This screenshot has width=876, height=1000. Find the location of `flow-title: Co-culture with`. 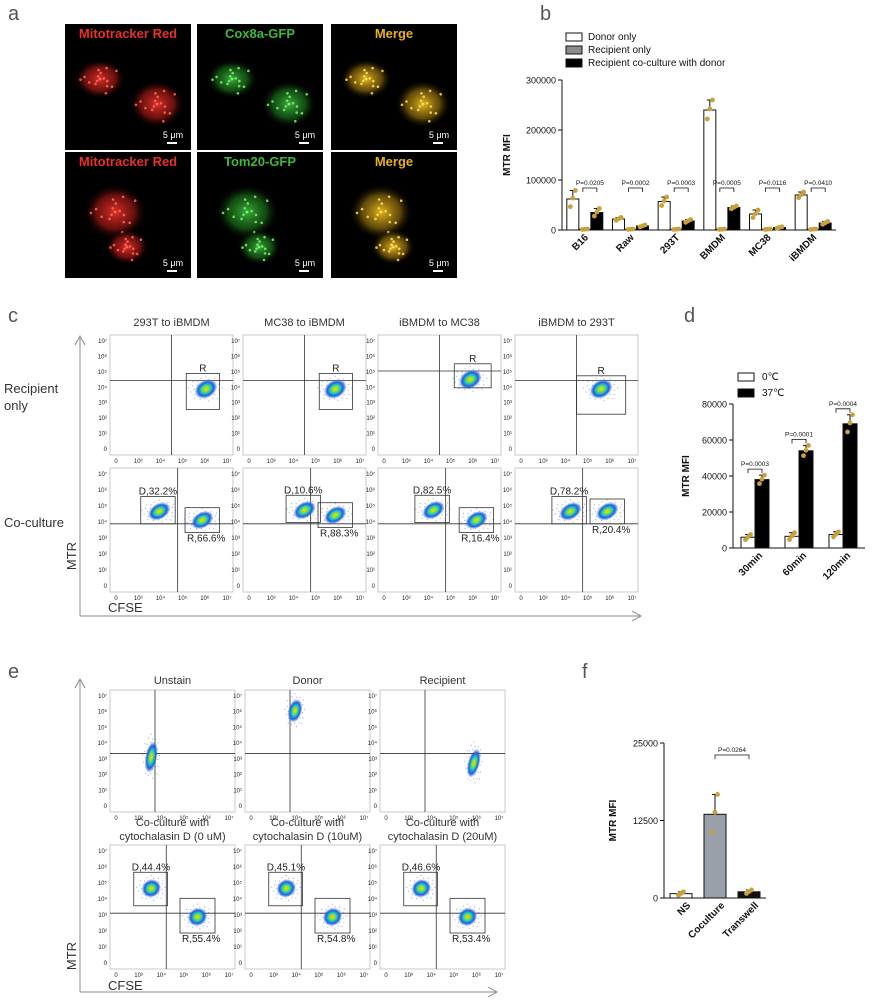

flow-title: Co-culture with is located at coordinates (307, 823).